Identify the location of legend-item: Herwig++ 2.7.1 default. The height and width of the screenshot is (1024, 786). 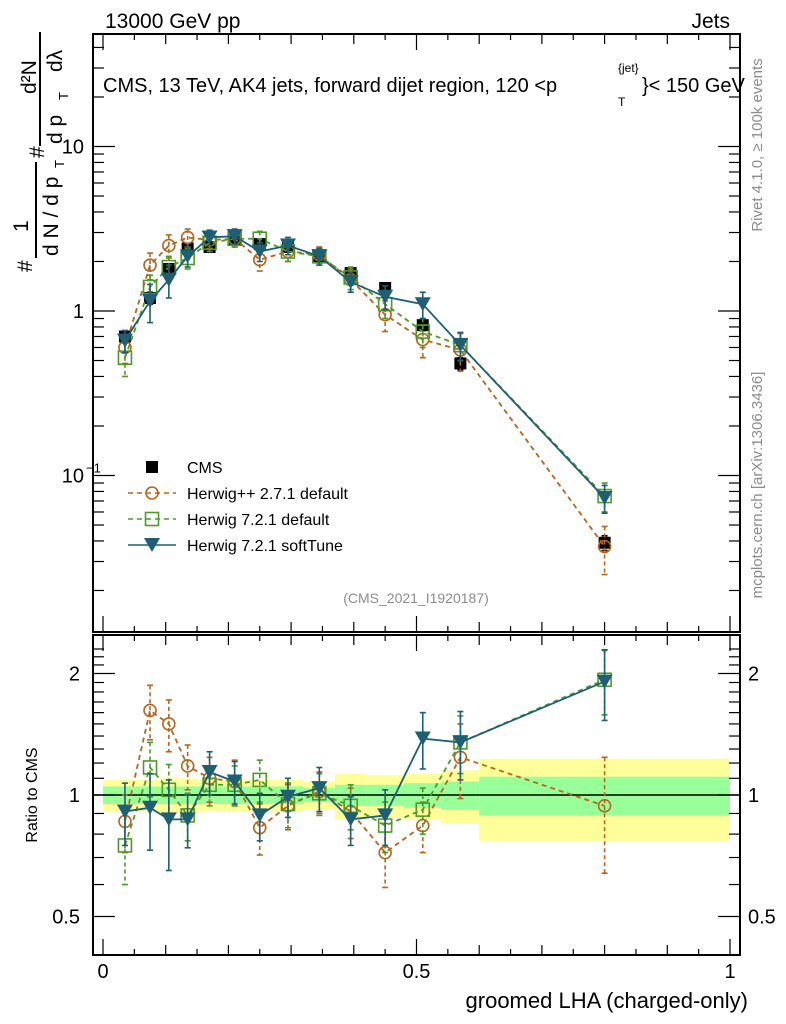
(238, 494).